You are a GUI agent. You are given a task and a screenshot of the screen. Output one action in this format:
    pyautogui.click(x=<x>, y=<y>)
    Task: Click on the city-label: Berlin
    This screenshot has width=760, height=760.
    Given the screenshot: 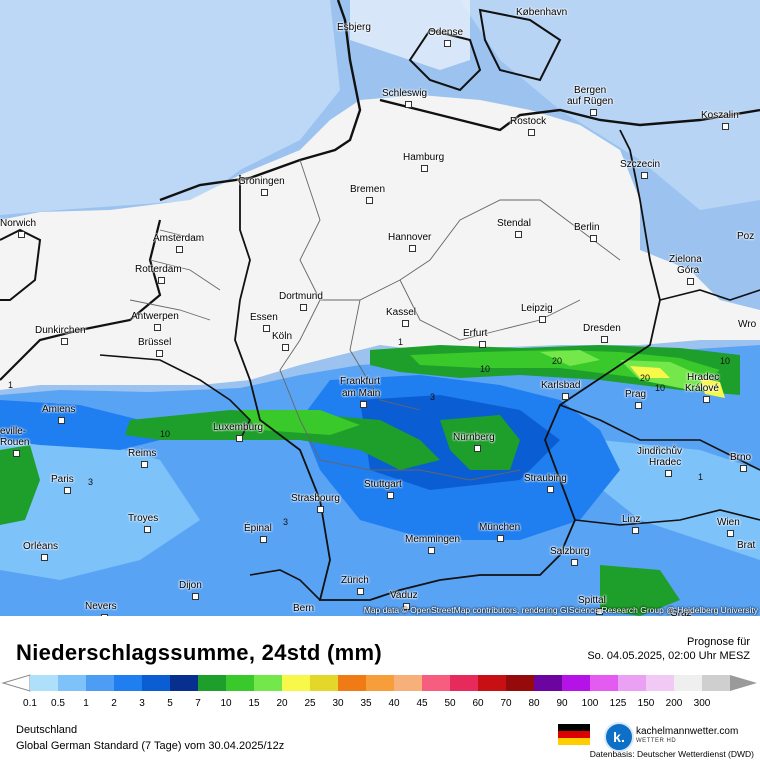 What is the action you would take?
    pyautogui.click(x=587, y=227)
    